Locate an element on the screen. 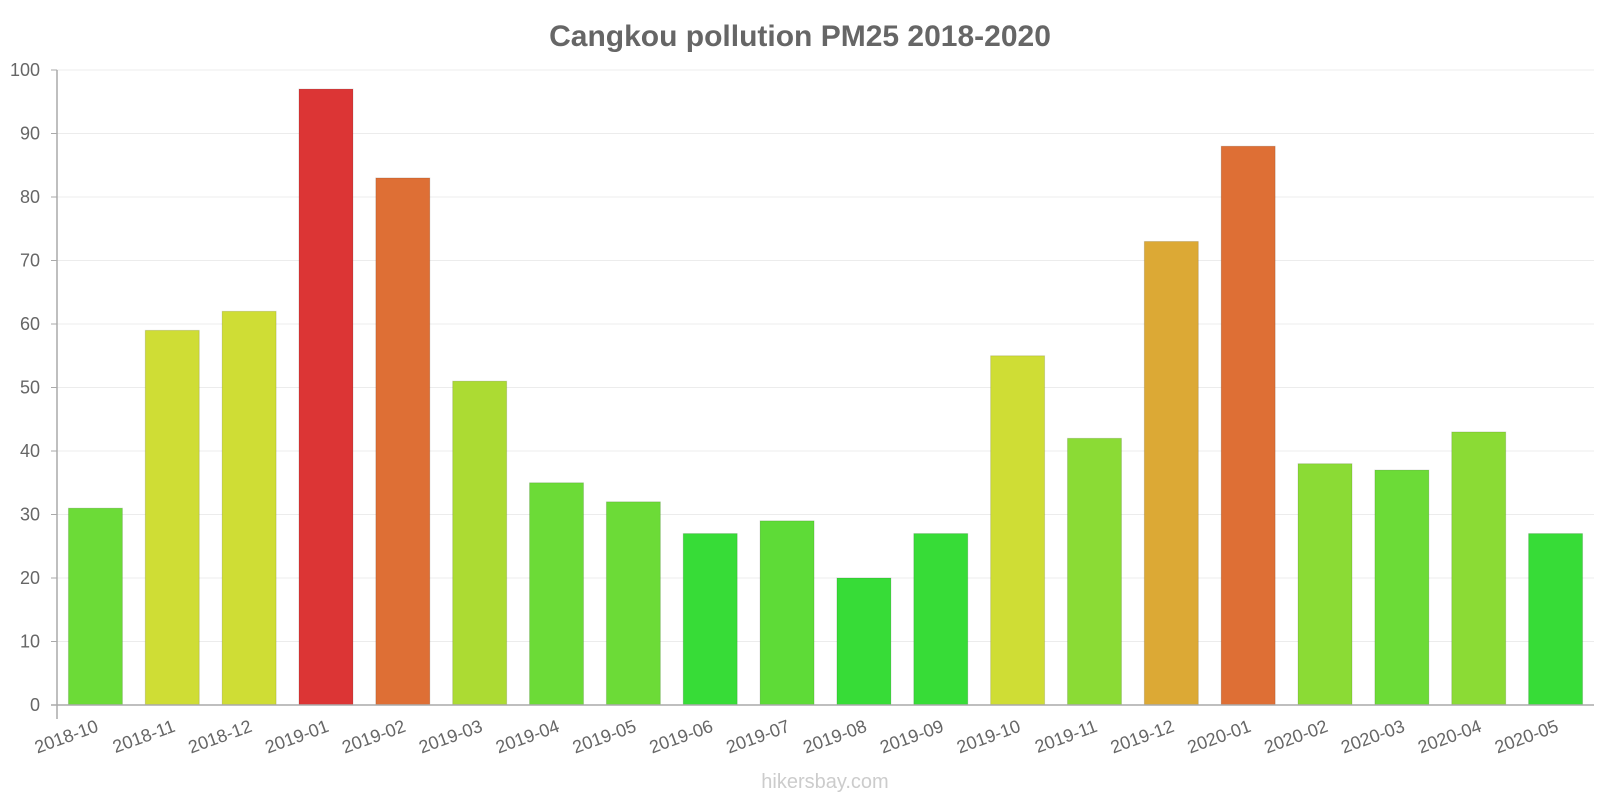 The image size is (1600, 800). x-tick-label: 2019-08 is located at coordinates (834, 736).